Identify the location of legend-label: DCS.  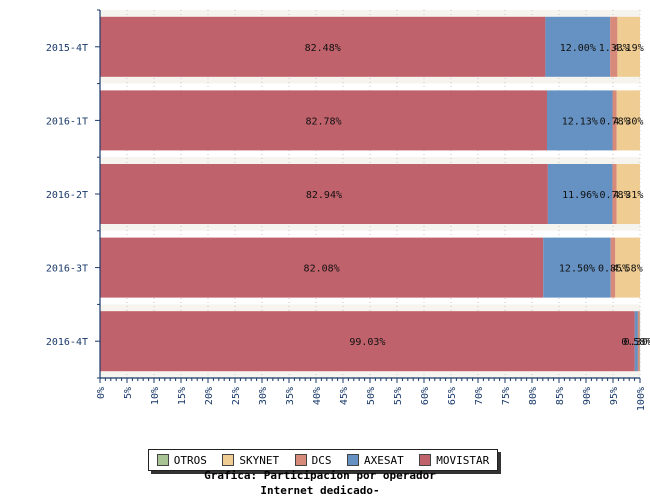
(321, 460).